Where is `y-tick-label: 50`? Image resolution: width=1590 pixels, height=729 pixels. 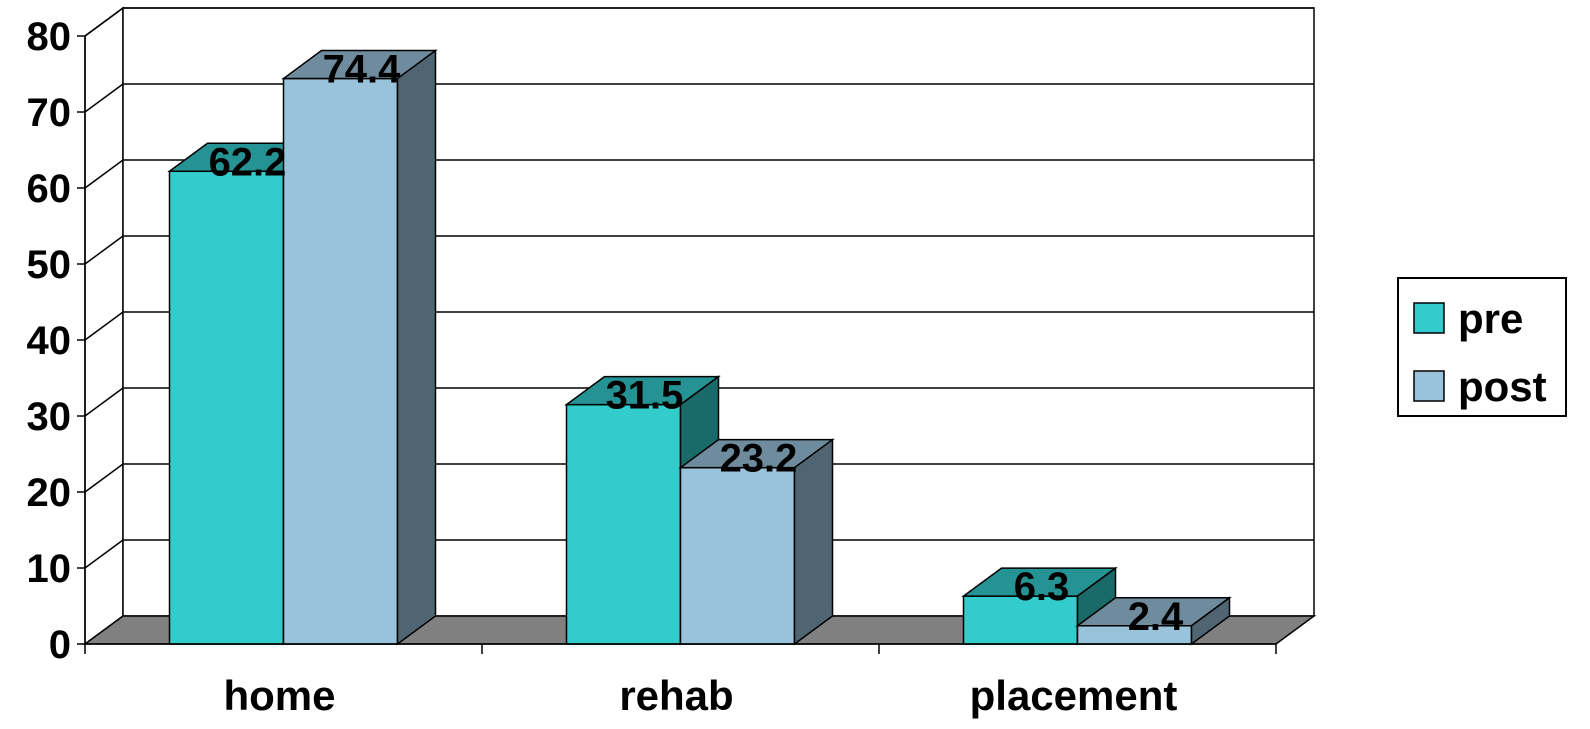
y-tick-label: 50 is located at coordinates (49, 265).